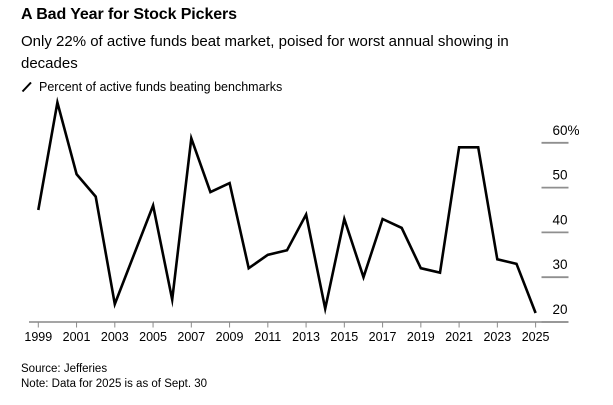 The image size is (613, 405). Describe the element at coordinates (344, 337) in the screenshot. I see `x-axis-label-2015: 2015` at that location.